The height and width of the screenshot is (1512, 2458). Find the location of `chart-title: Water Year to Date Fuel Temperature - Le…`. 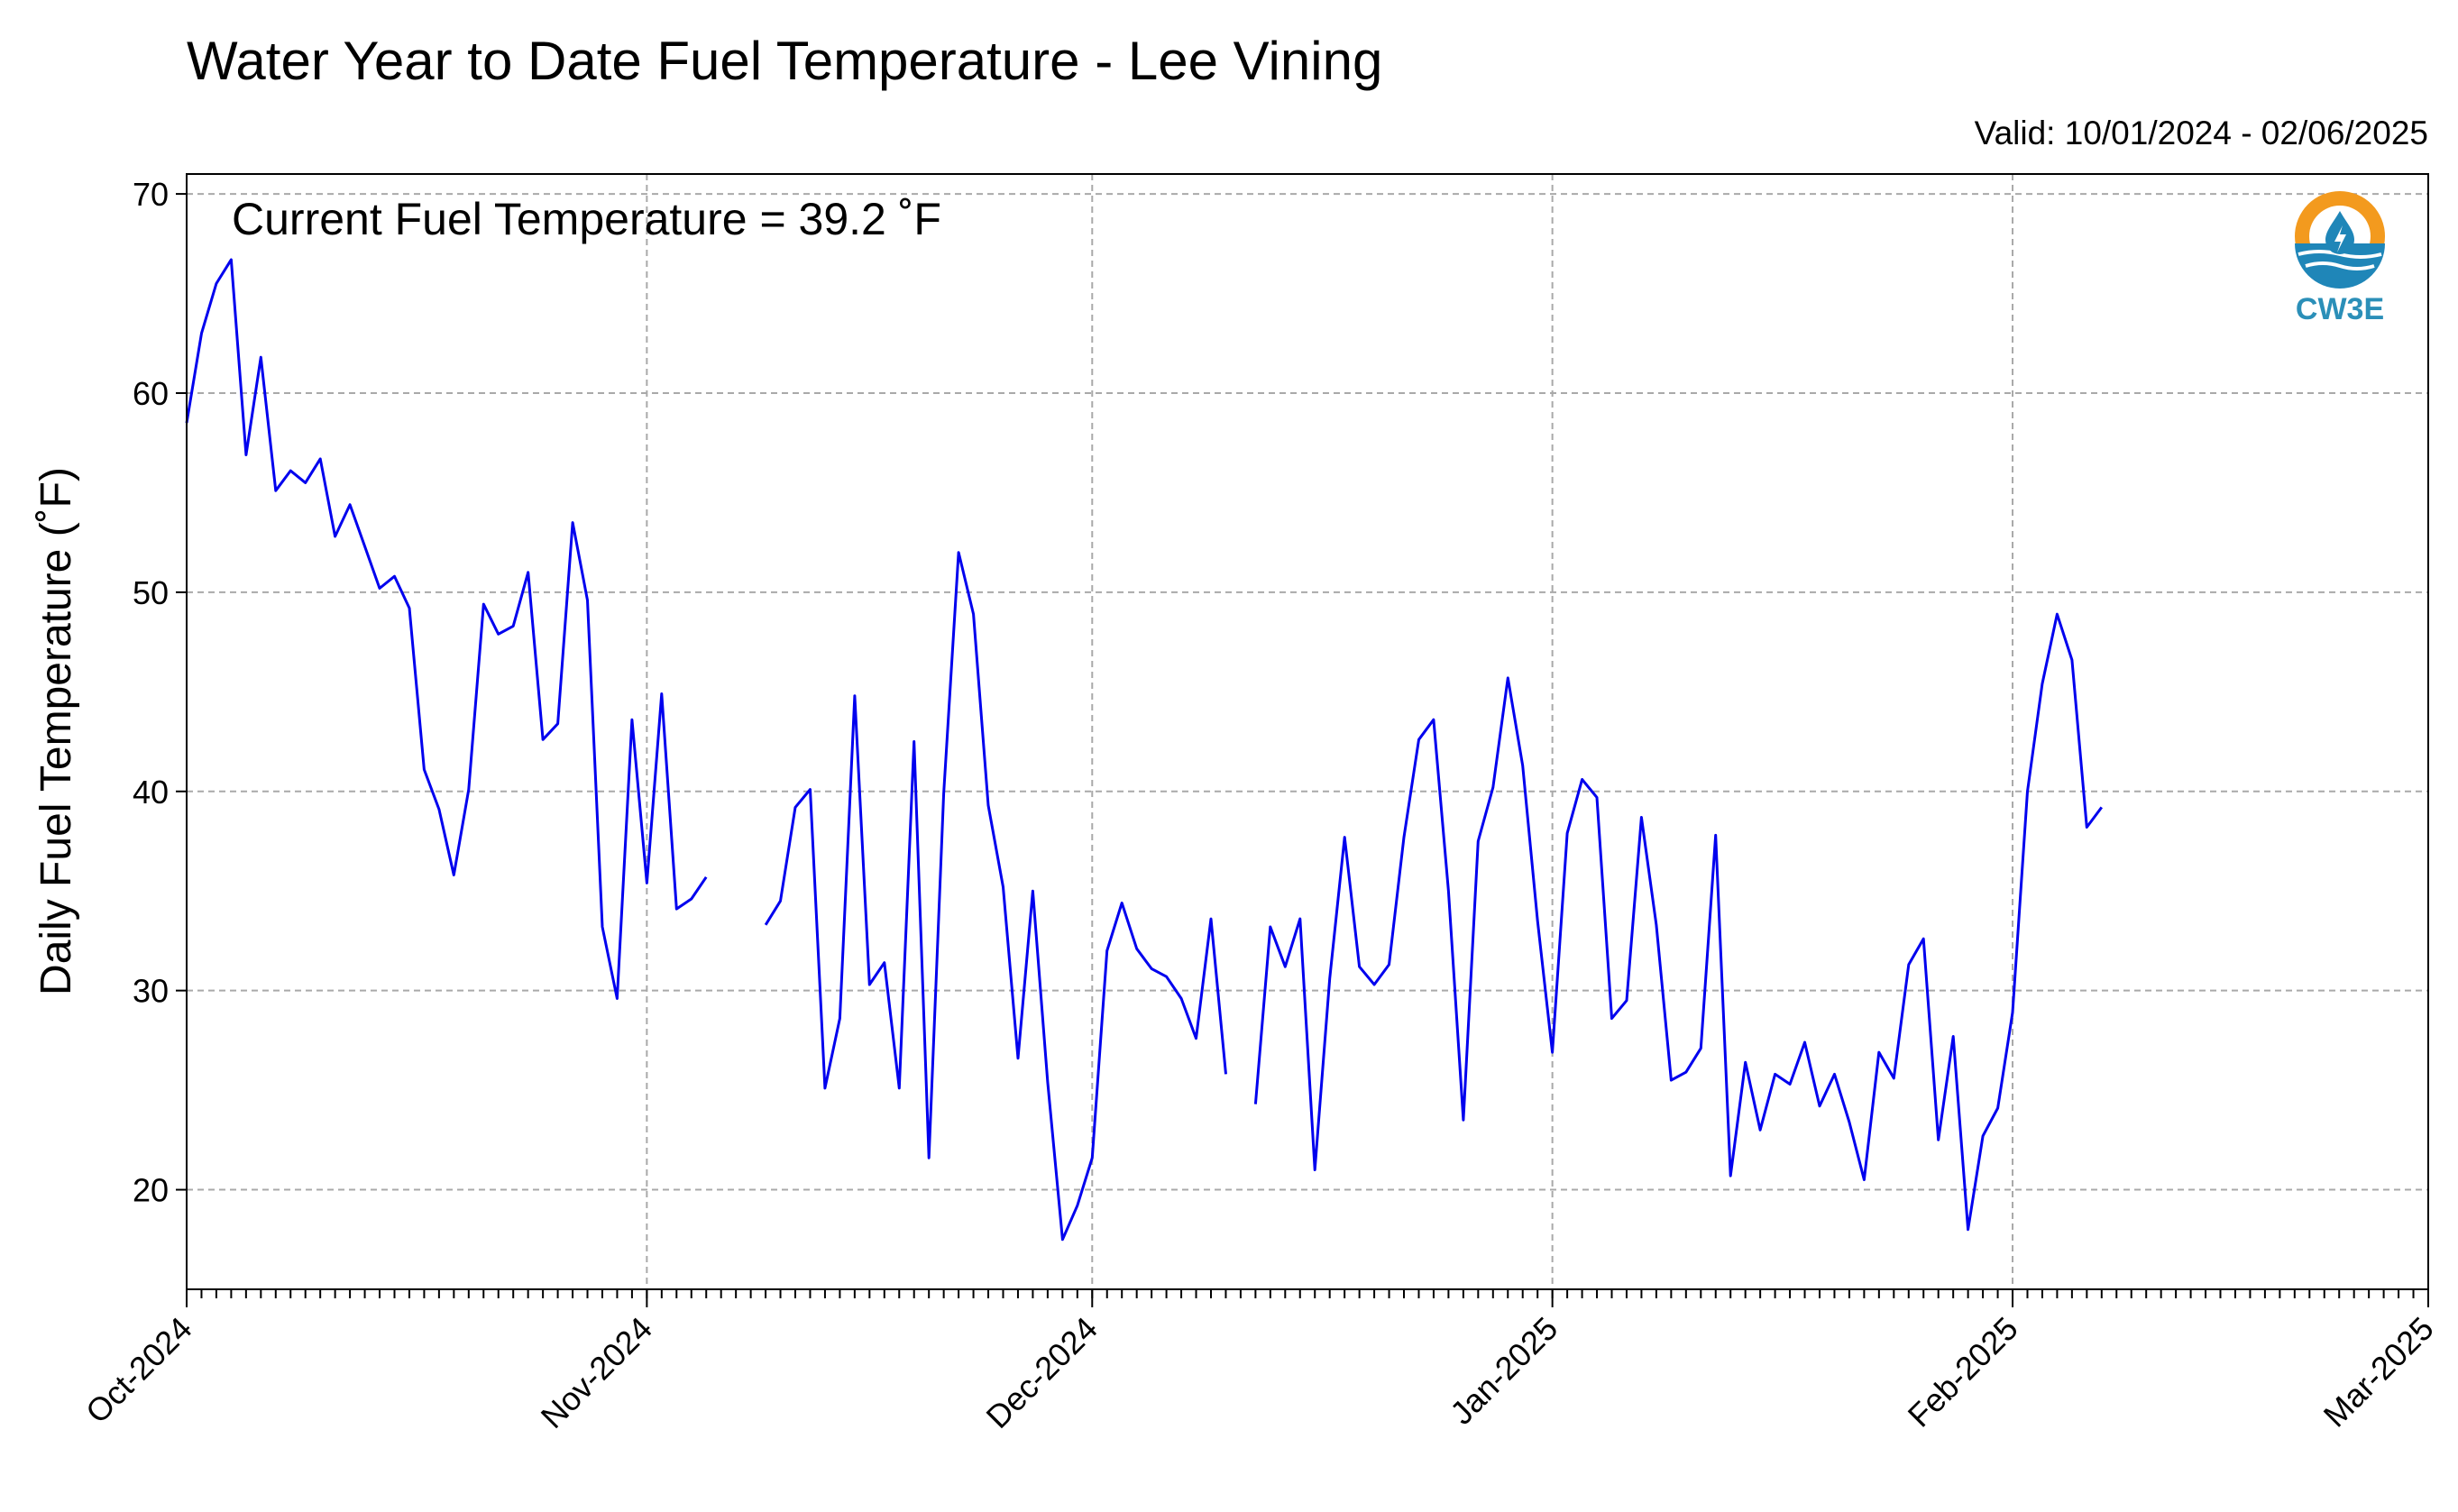

chart-title: Water Year to Date Fuel Temperature - Le… is located at coordinates (784, 61).